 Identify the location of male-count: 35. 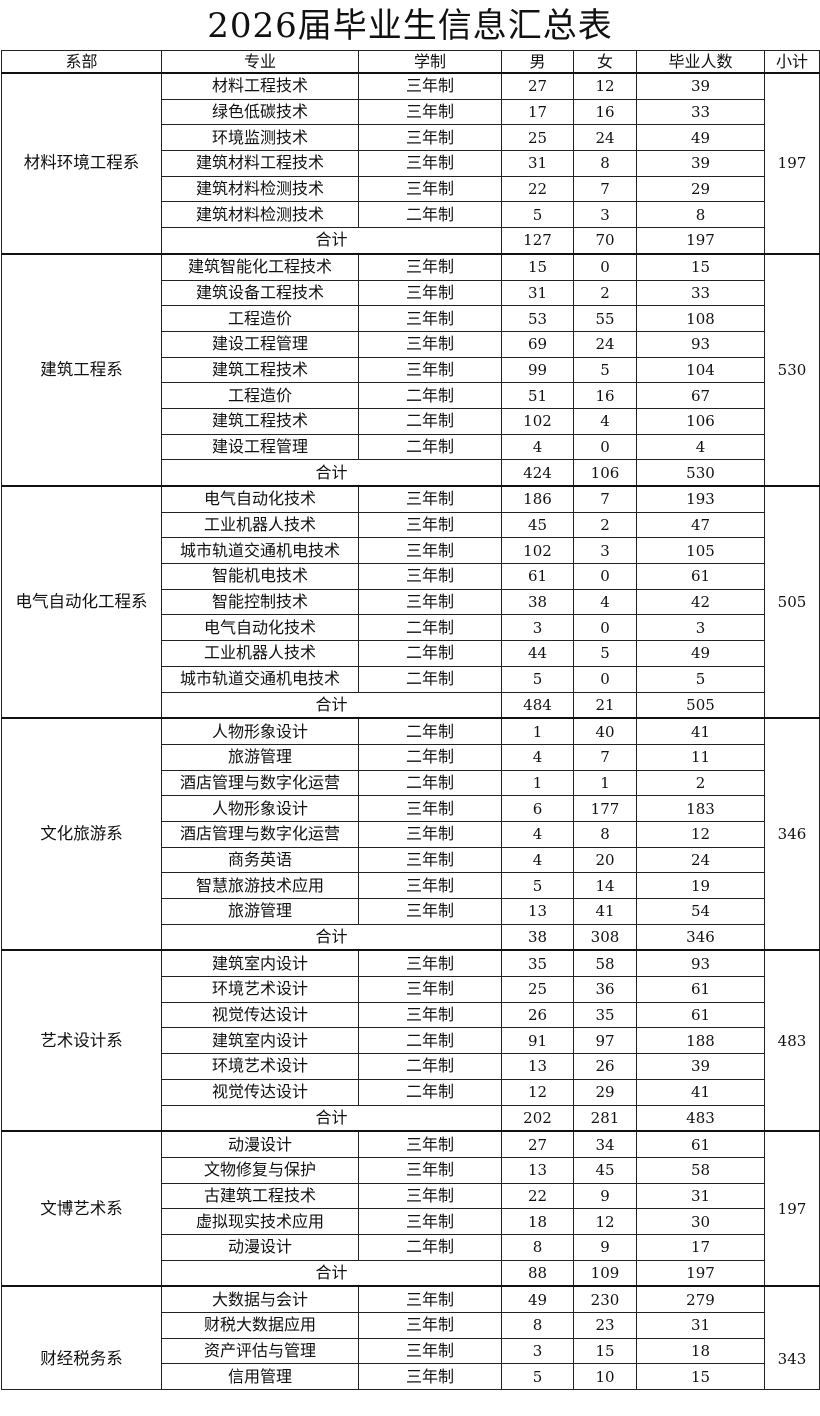
(537, 963).